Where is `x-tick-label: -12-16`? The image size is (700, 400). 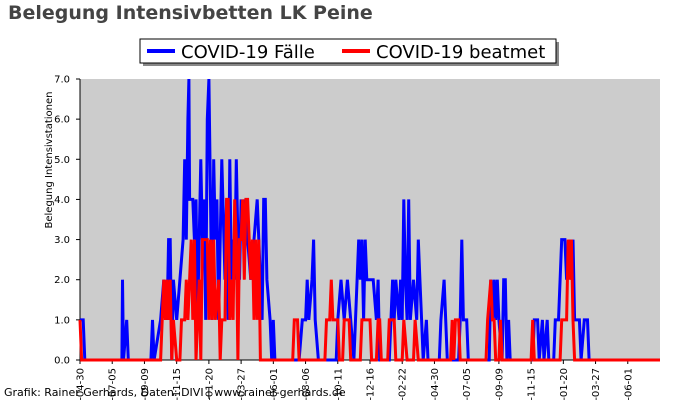 x-tick-label: -12-16 is located at coordinates (371, 384).